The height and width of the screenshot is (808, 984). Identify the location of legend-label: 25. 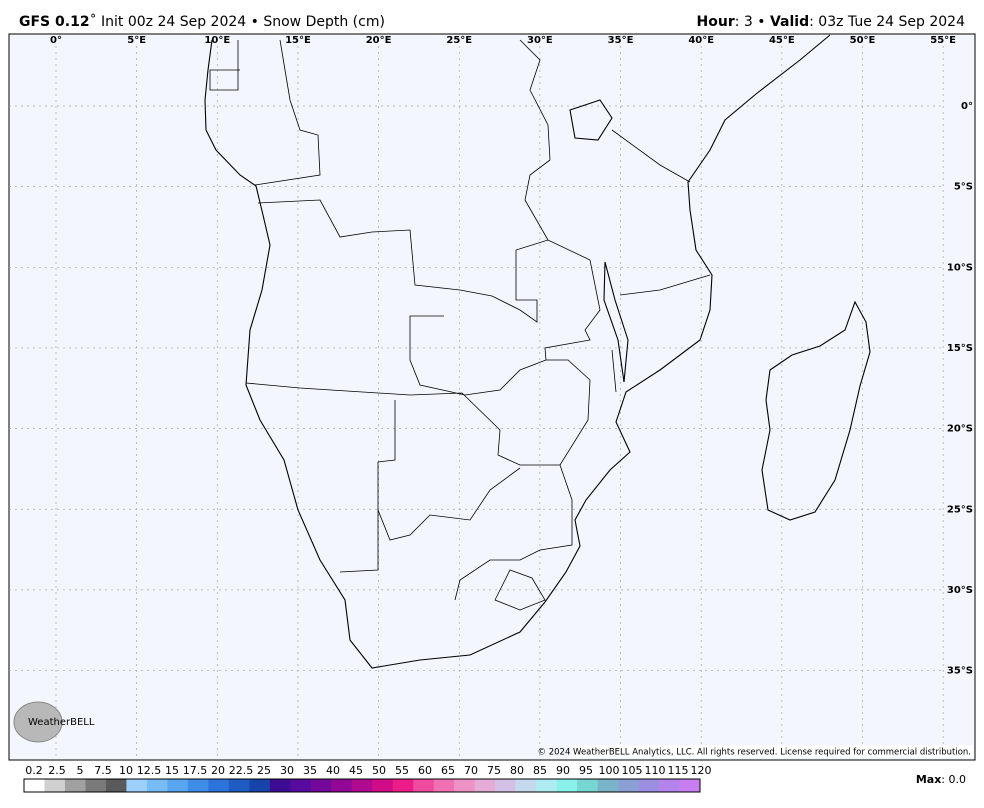
(264, 770).